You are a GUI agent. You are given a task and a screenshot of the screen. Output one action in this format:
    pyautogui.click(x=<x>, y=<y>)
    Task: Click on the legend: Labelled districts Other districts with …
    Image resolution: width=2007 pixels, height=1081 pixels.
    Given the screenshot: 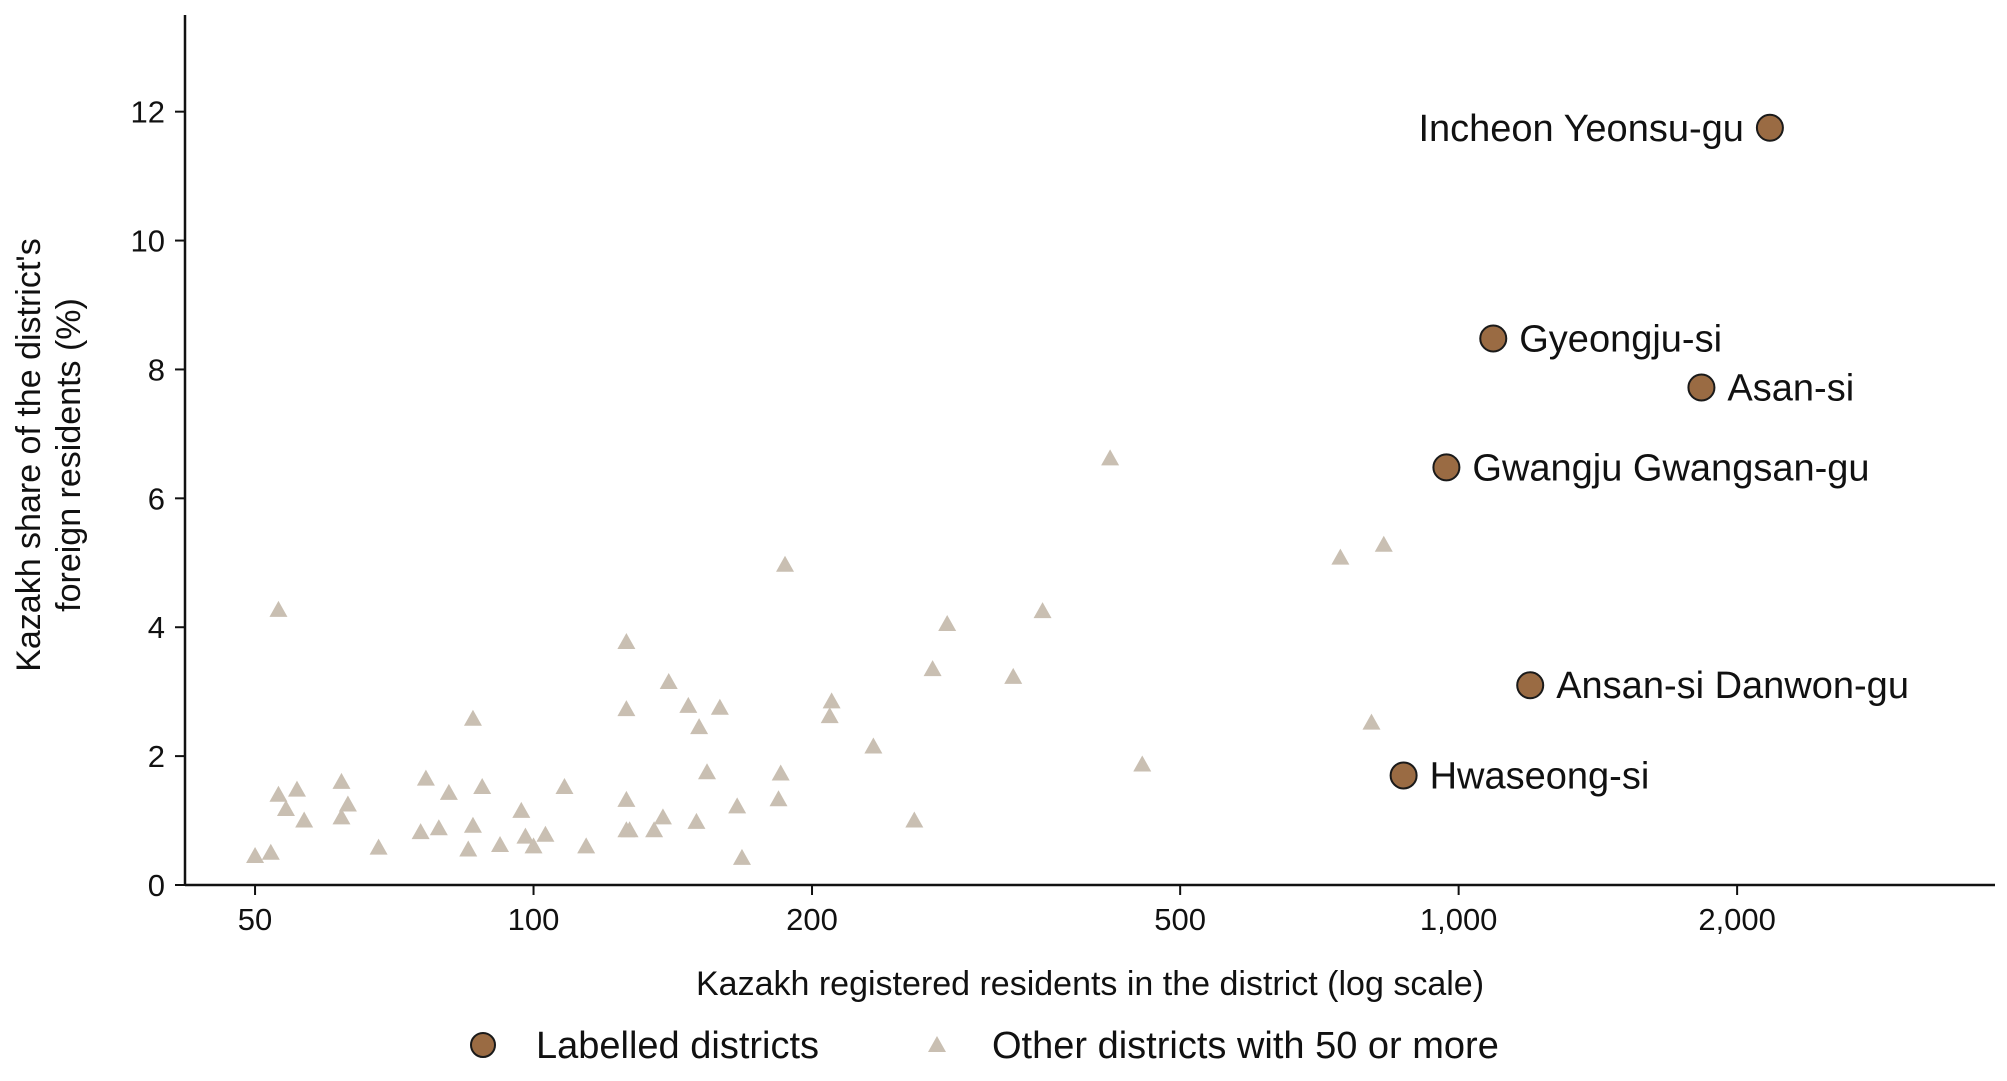 What is the action you would take?
    pyautogui.click(x=984, y=1046)
    